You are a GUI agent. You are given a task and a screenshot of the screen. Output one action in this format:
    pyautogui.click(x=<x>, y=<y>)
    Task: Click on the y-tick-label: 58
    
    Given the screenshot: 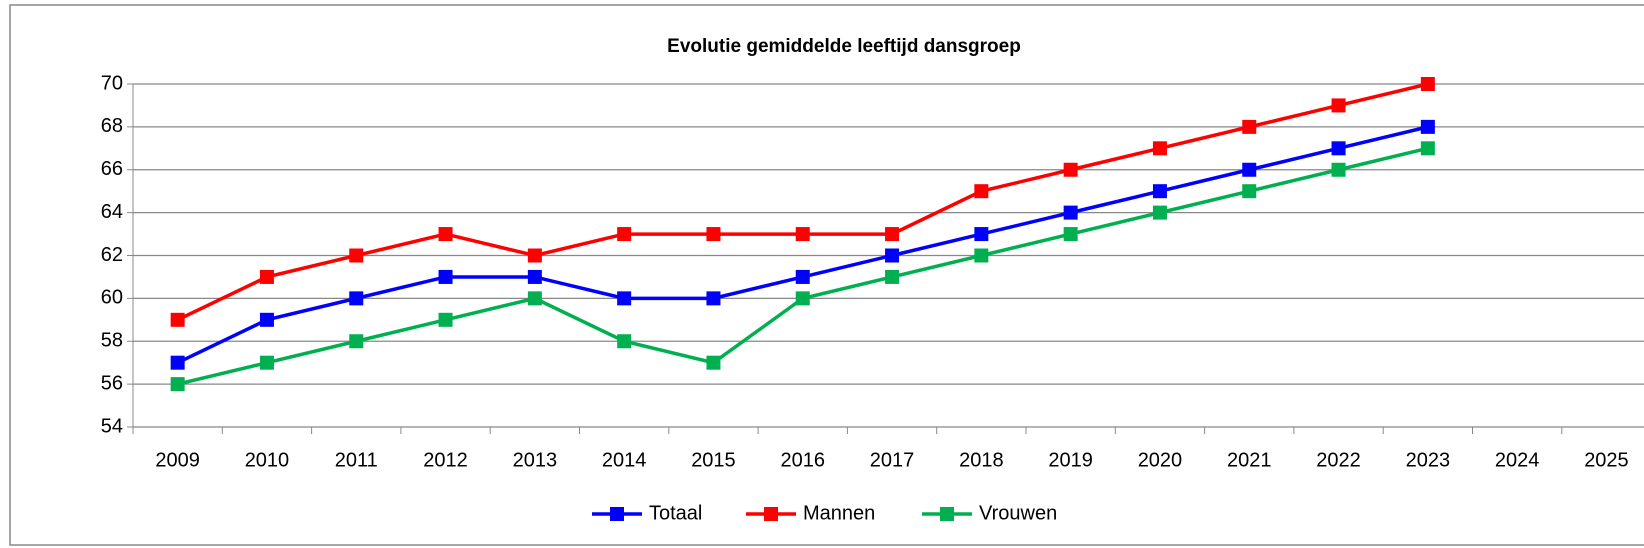 What is the action you would take?
    pyautogui.click(x=112, y=341)
    